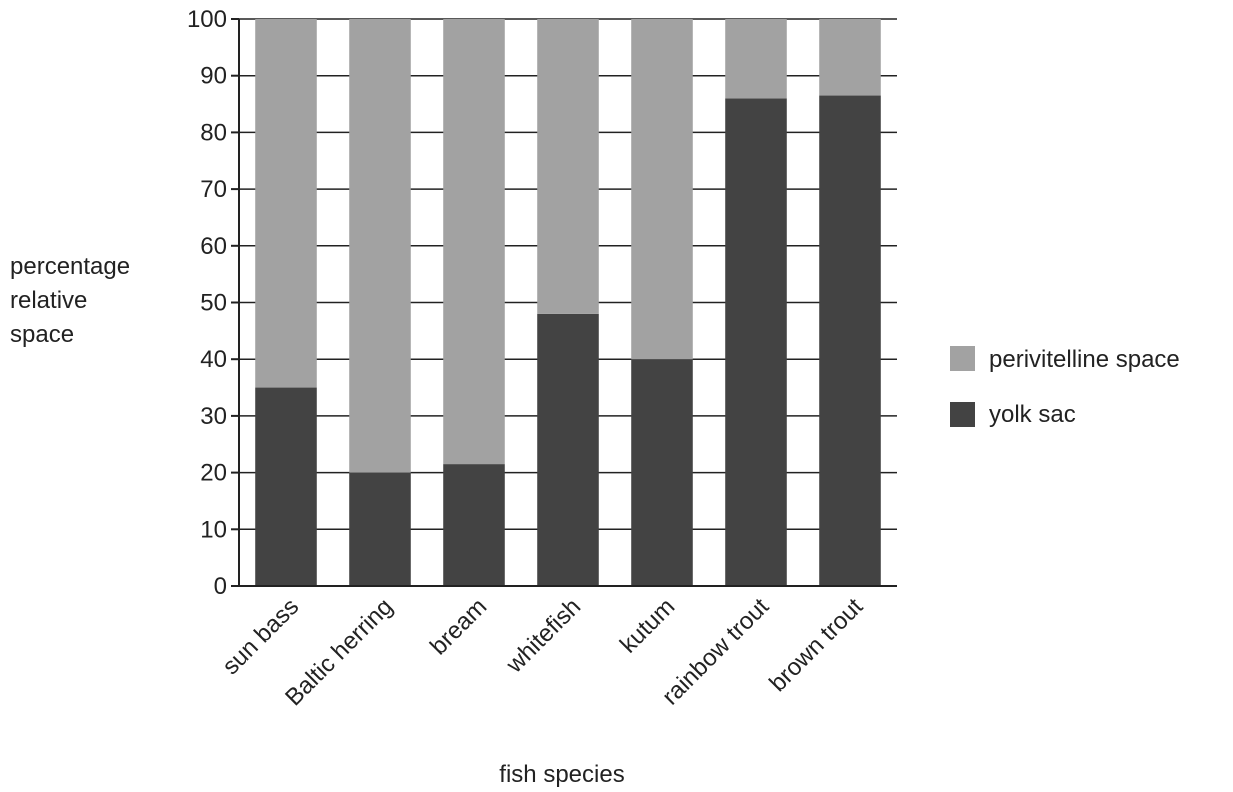 This screenshot has width=1233, height=792. What do you see at coordinates (662, 189) in the screenshot?
I see `bar-kutum-perivitelline-space` at bounding box center [662, 189].